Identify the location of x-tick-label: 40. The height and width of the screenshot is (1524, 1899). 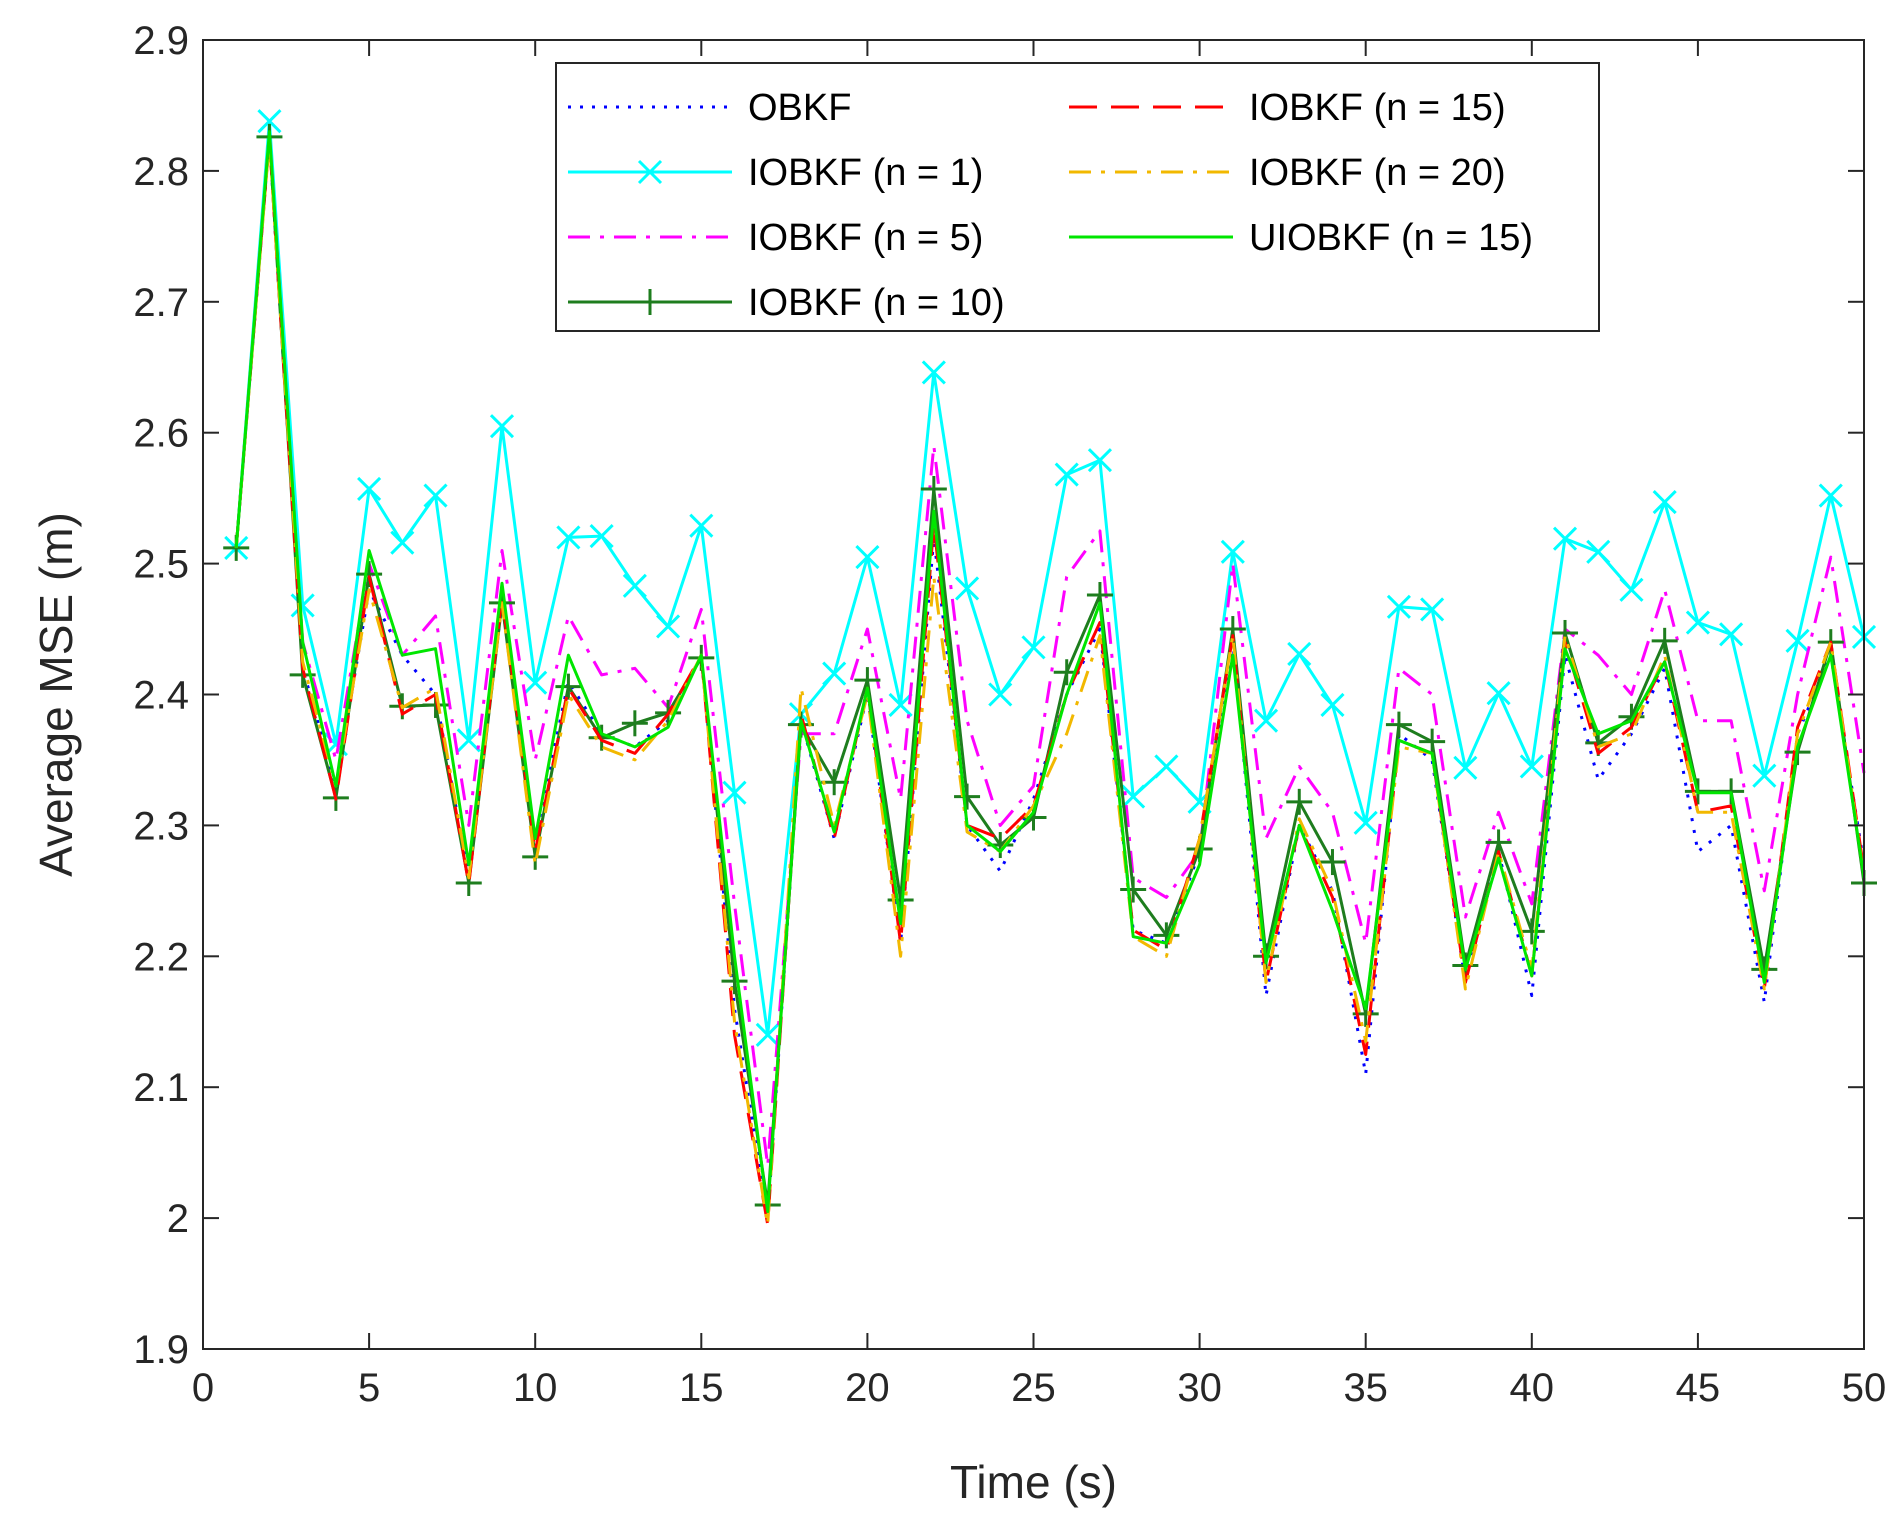
(1532, 1388).